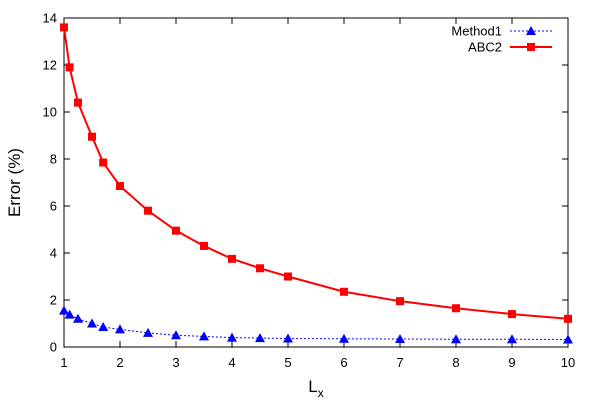  I want to click on x-tick-label: 8, so click(455, 362).